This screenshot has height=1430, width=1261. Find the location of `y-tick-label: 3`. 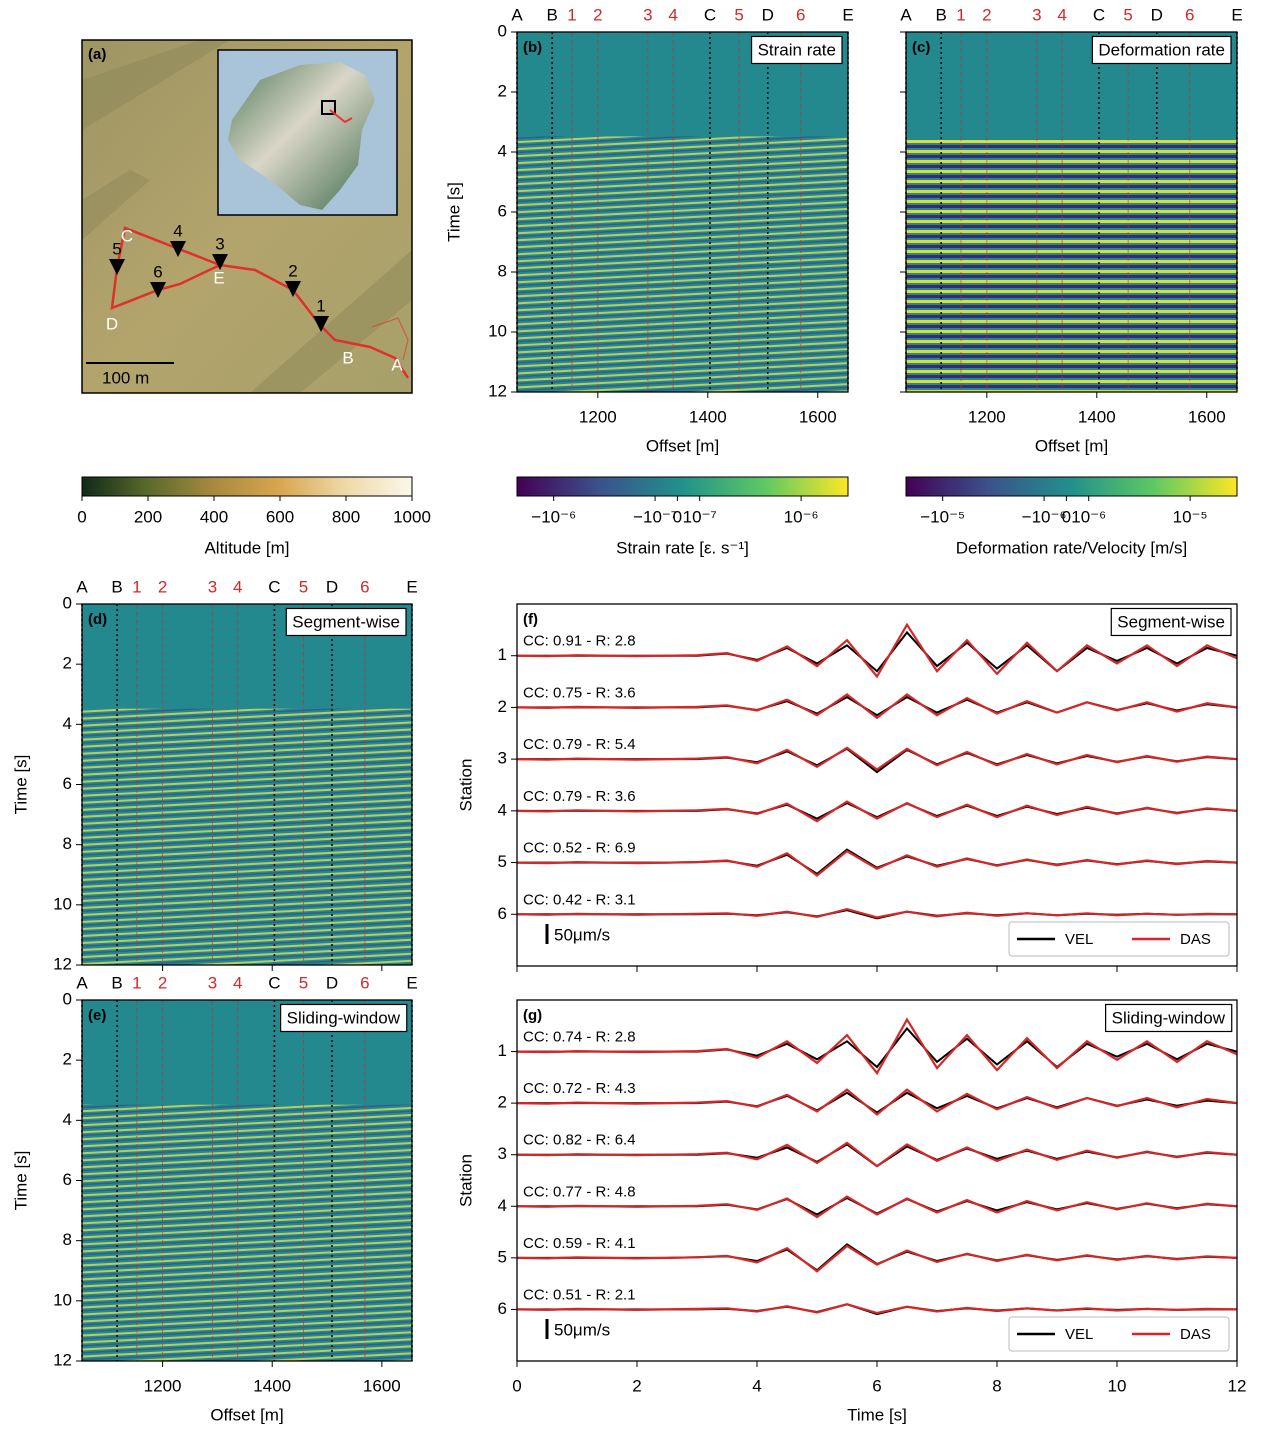

y-tick-label: 3 is located at coordinates (502, 1153).